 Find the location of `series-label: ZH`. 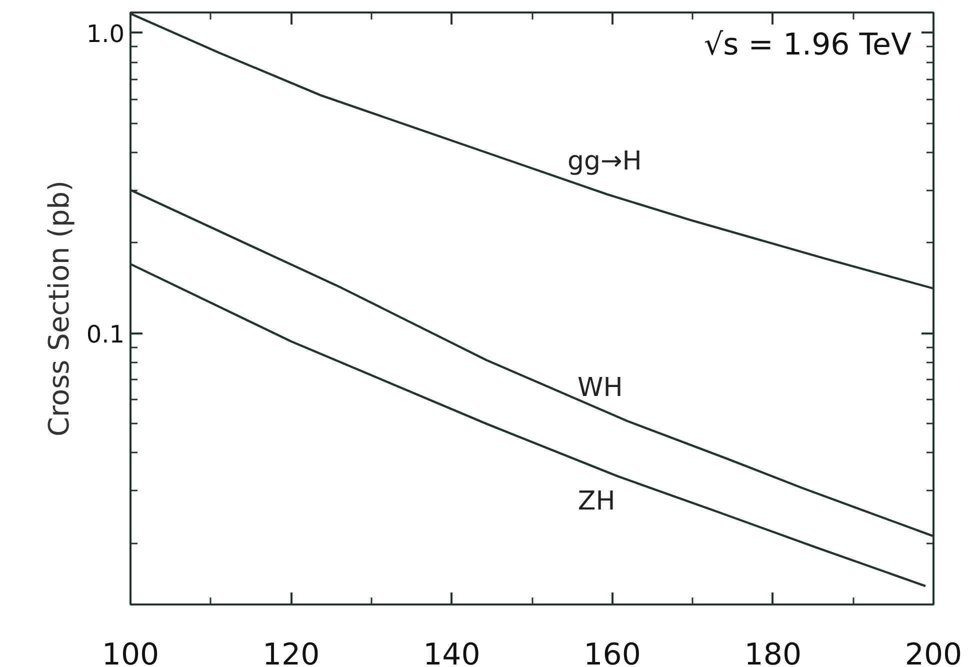

series-label: ZH is located at coordinates (597, 501).